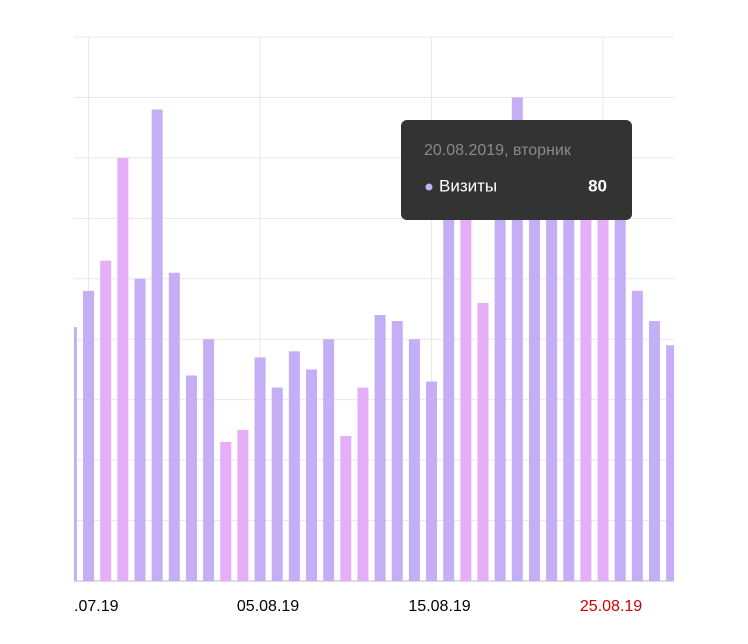 This screenshot has height=644, width=748. What do you see at coordinates (268, 606) in the screenshot?
I see `x-tick-label: 05.08.19` at bounding box center [268, 606].